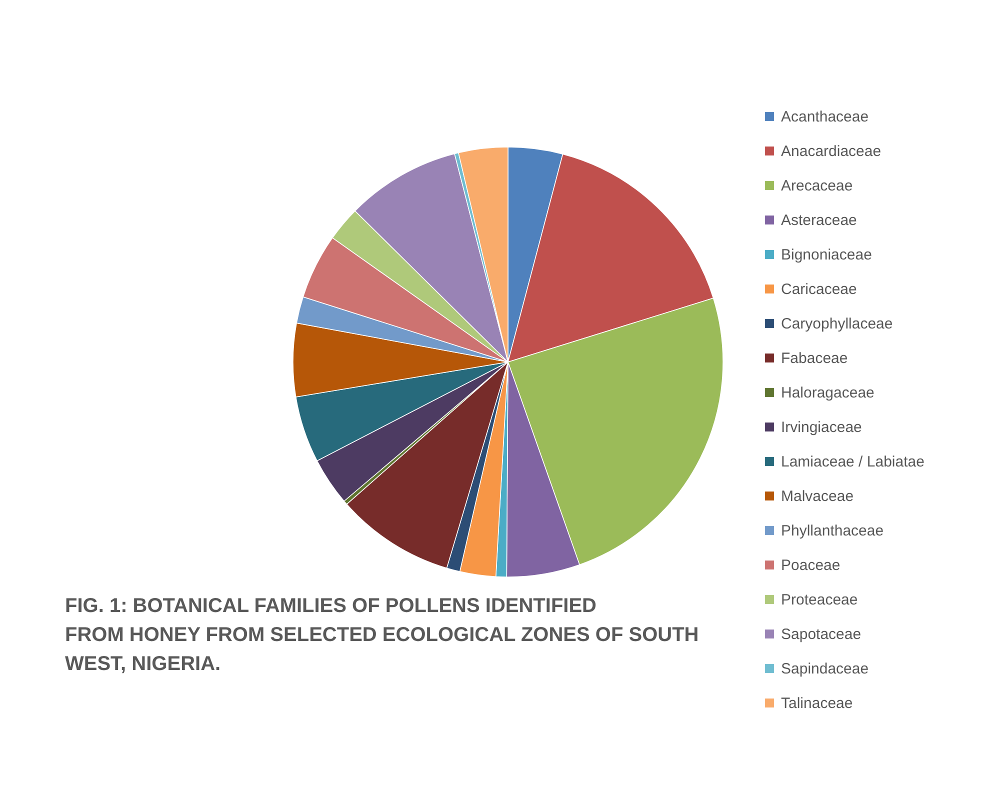 The height and width of the screenshot is (789, 991). Describe the element at coordinates (817, 186) in the screenshot. I see `legend-label: Arecaceae` at that location.